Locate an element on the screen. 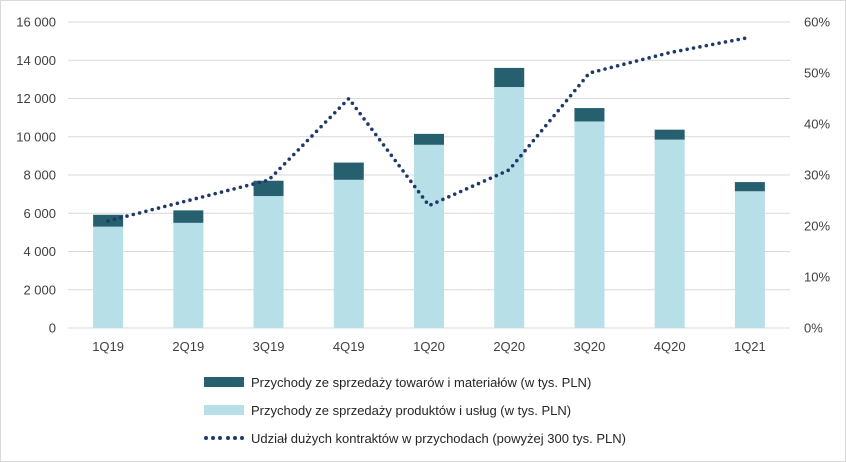 This screenshot has height=462, width=846. x-tick-label: 3Q19 is located at coordinates (269, 346).